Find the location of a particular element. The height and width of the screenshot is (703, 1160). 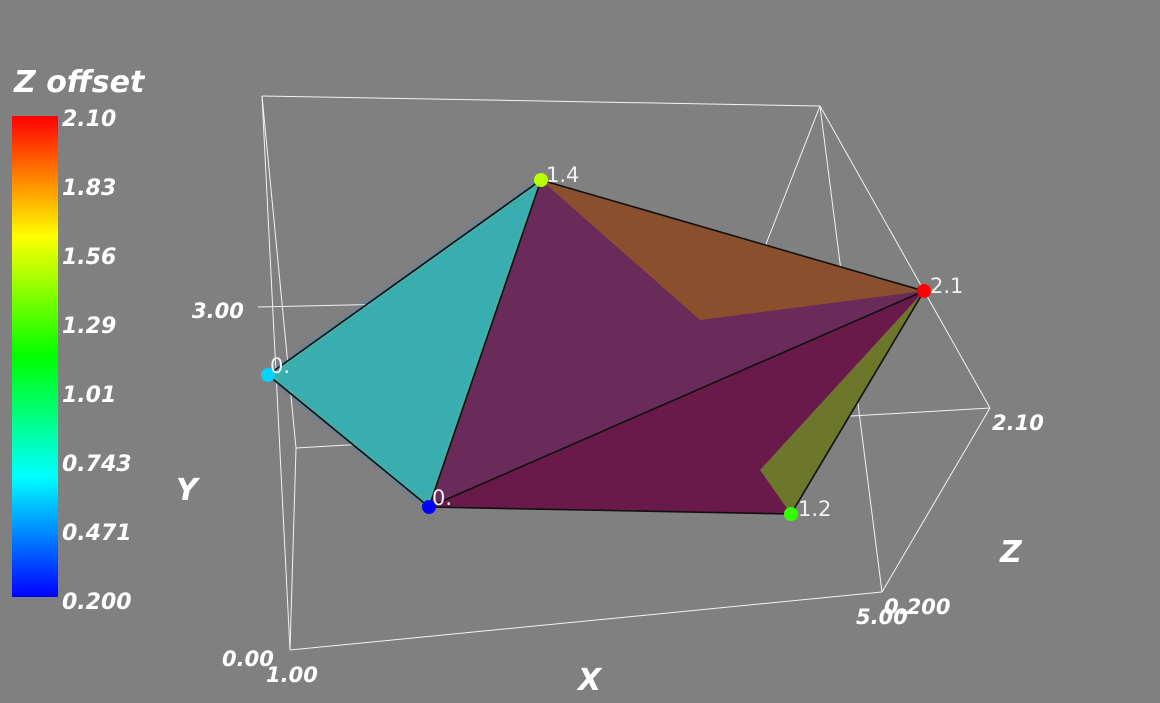

colorbar-tick: 1.56 is located at coordinates (89, 257).